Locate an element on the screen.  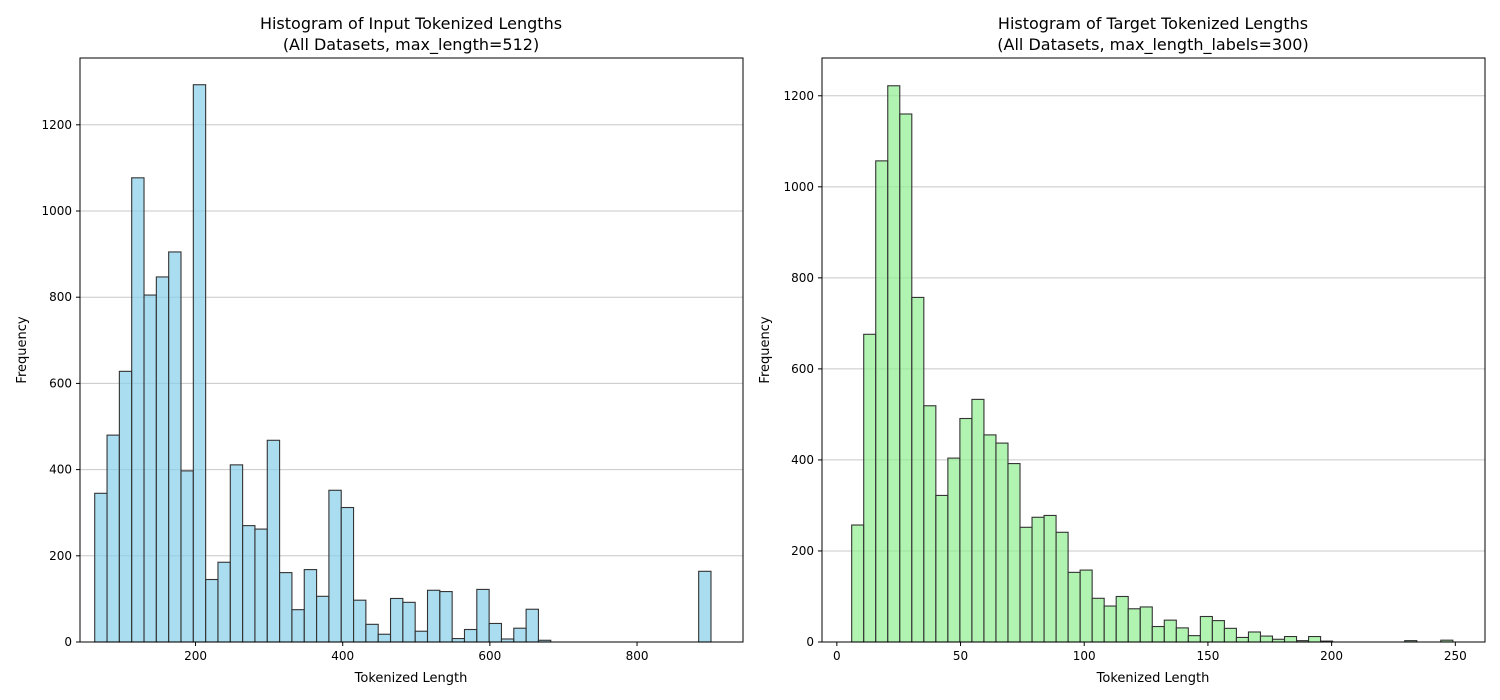
x-axis-ticks: 0 50 100 150 200 250 is located at coordinates (1150, 652).